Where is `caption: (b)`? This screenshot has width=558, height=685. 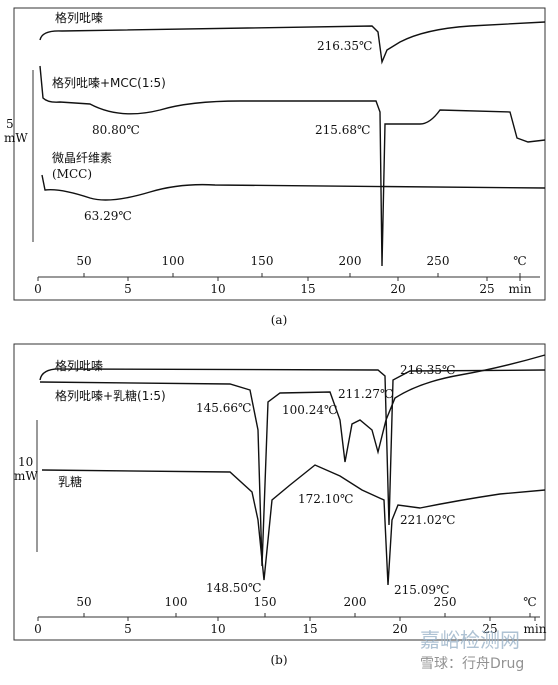
caption: (b) is located at coordinates (278, 660).